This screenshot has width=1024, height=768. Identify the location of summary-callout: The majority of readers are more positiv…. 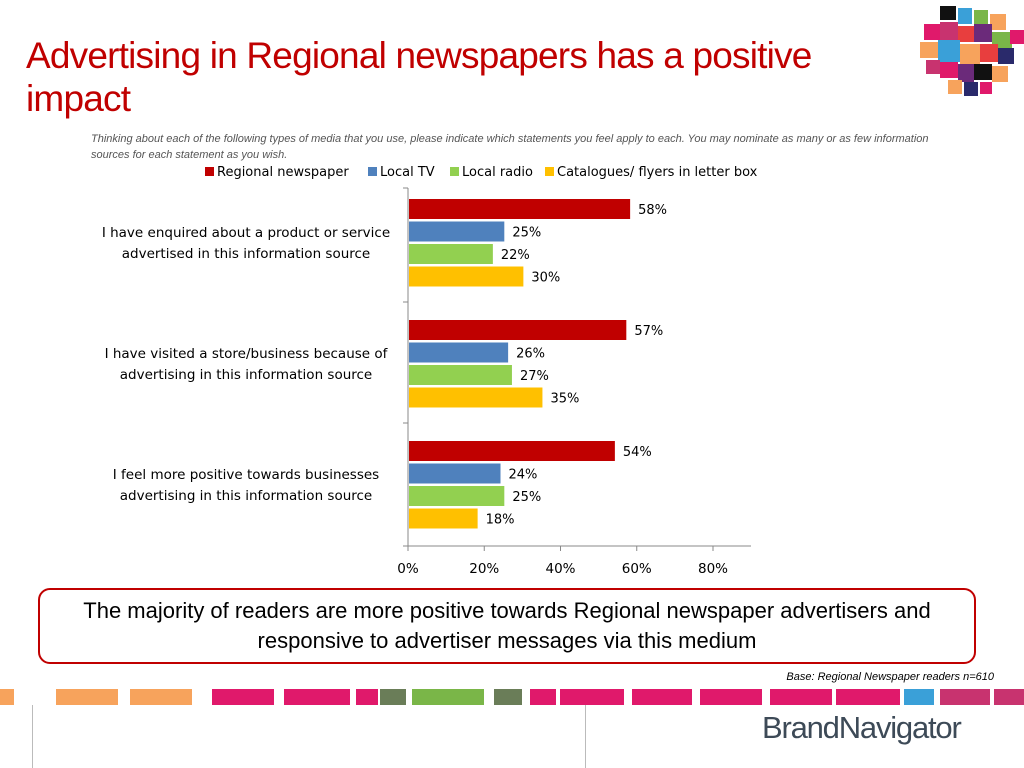
(507, 626).